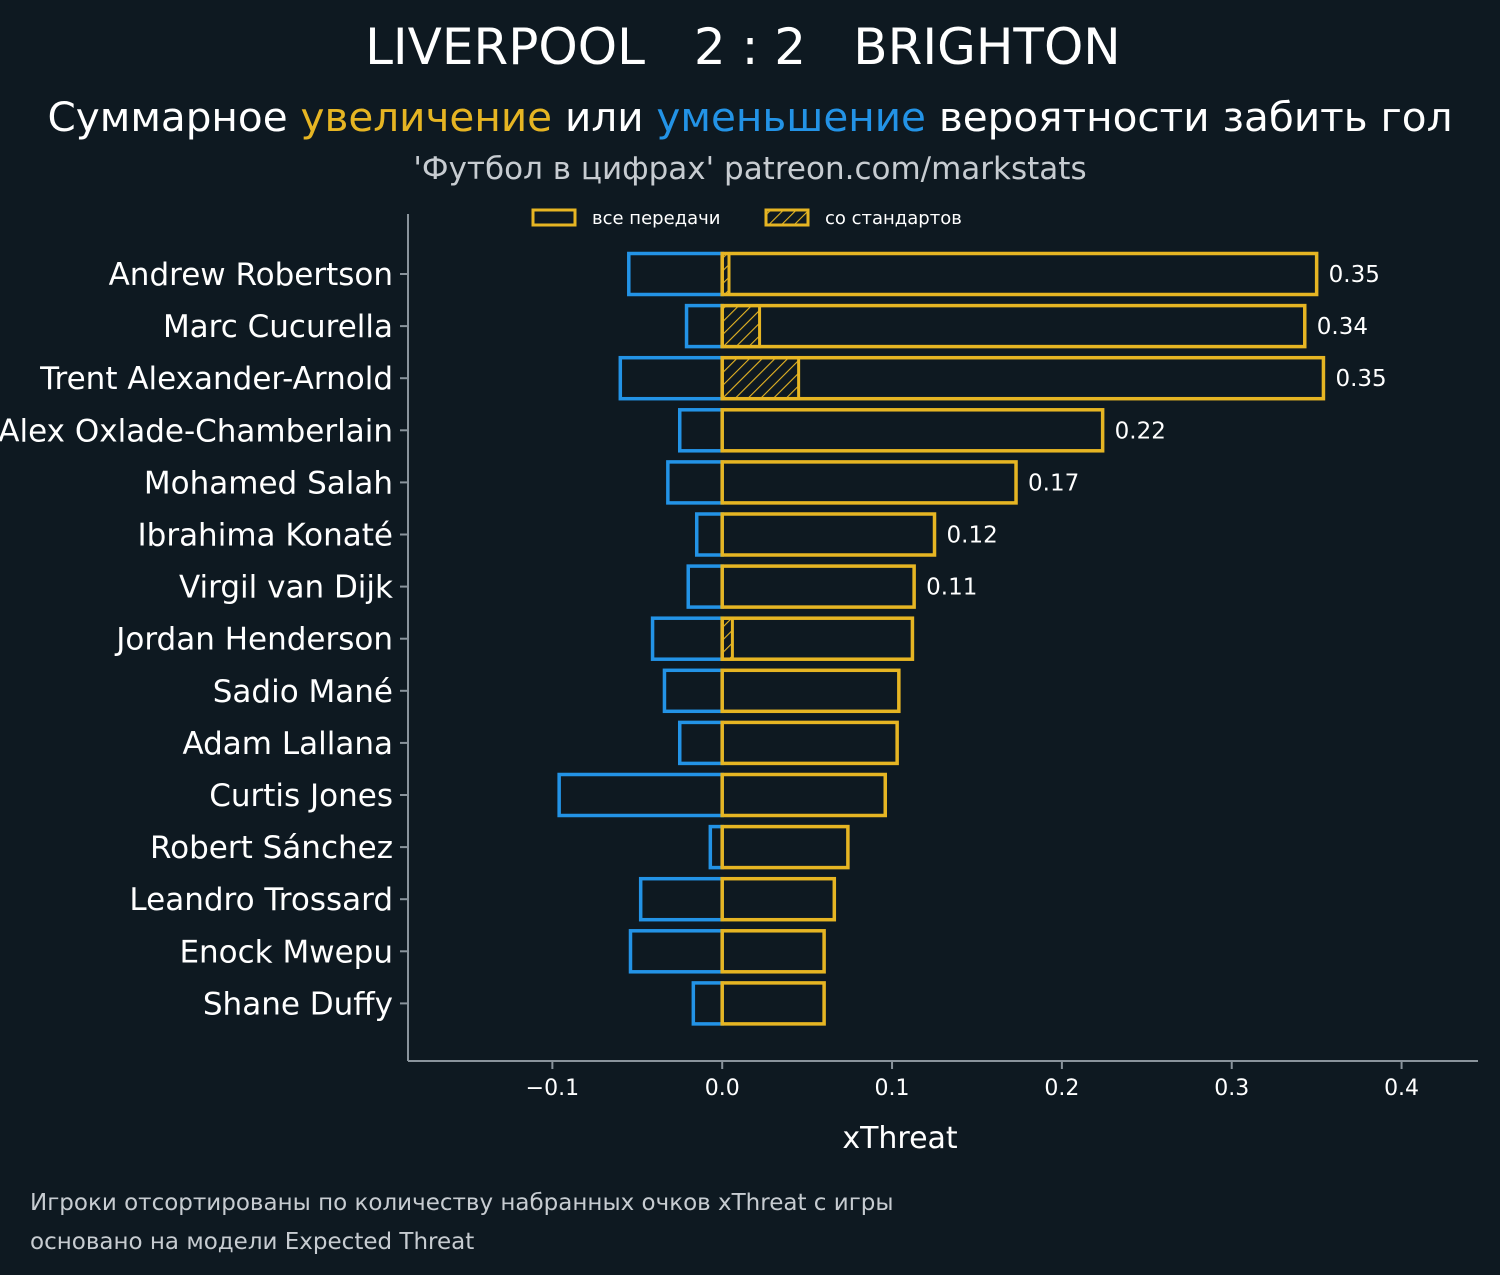 This screenshot has height=1275, width=1500. What do you see at coordinates (1140, 431) in the screenshot?
I see `bar-value-label: 0.22` at bounding box center [1140, 431].